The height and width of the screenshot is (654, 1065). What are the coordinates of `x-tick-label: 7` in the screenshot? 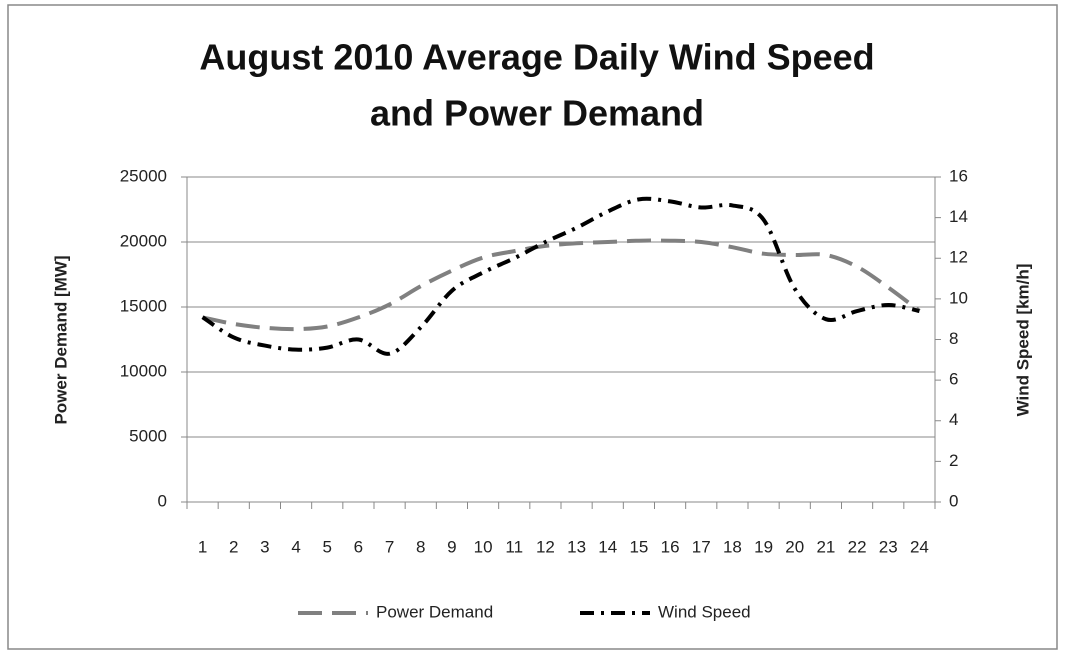 It's located at (389, 546).